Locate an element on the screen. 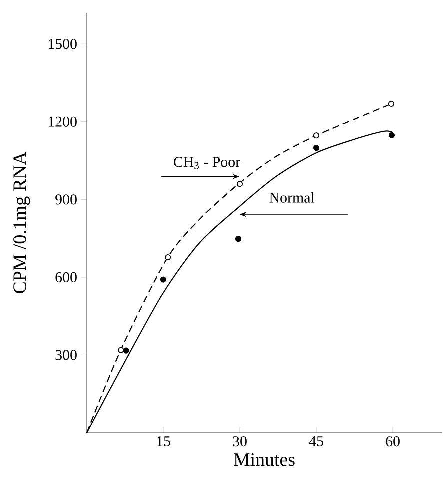  y-tick-label: 1200 is located at coordinates (62, 121).